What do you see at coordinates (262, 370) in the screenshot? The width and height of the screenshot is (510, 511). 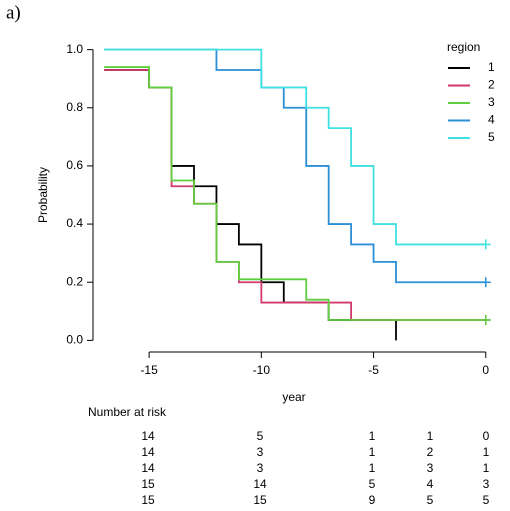 I see `x-tick-label: -10` at bounding box center [262, 370].